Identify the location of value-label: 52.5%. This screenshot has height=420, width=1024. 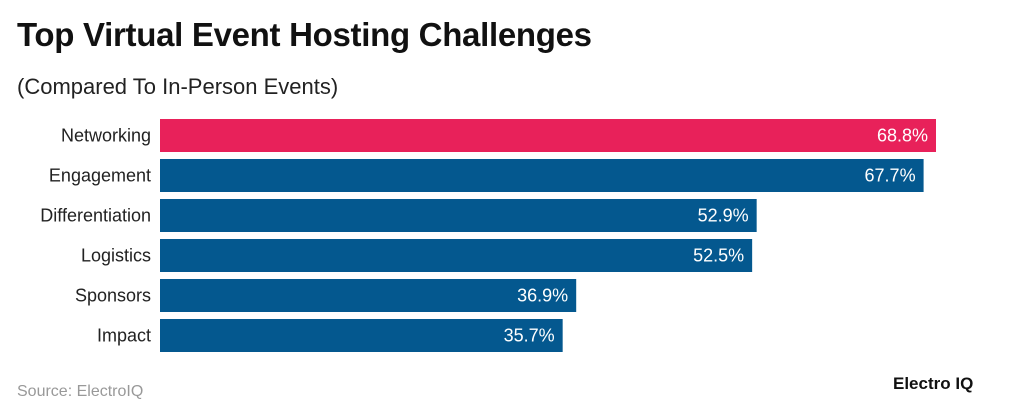
(718, 256).